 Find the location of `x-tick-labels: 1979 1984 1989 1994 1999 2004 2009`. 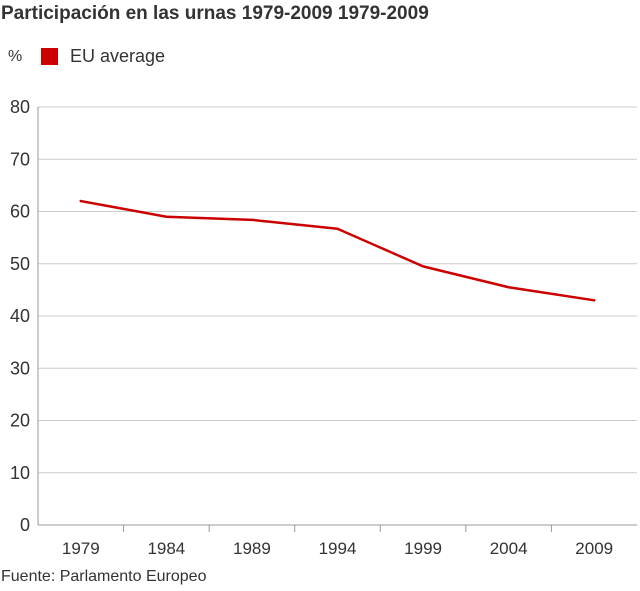

x-tick-labels: 1979 1984 1989 1994 1999 2004 2009 is located at coordinates (337, 548).